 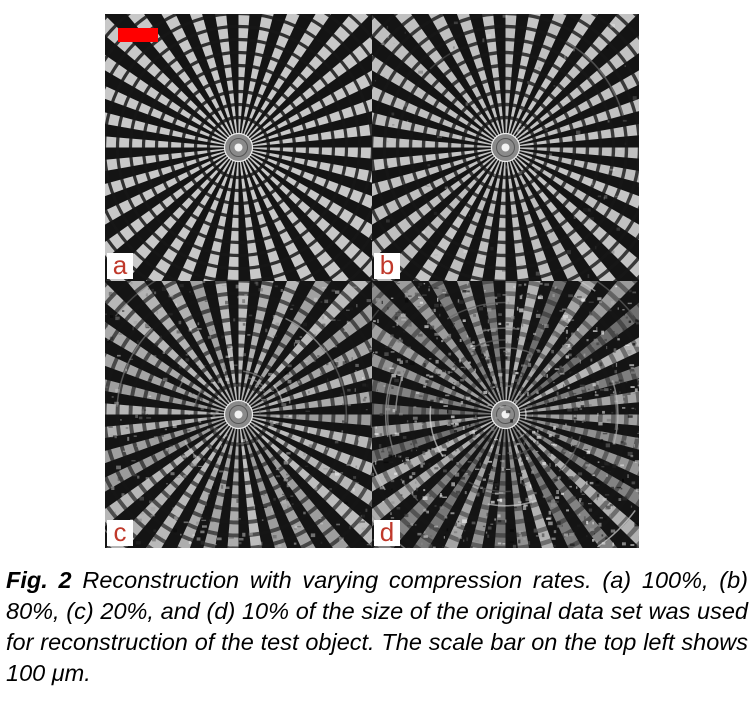 I want to click on siemens-star-d, so click(x=505, y=414).